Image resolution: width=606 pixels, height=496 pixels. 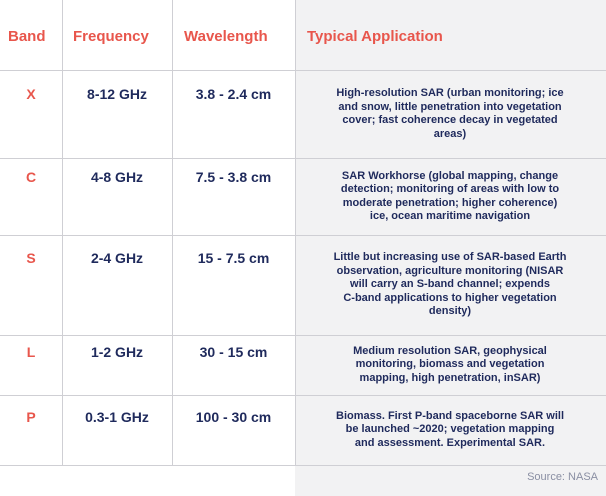 I want to click on header-wavelength: Wavelength, so click(x=226, y=36).